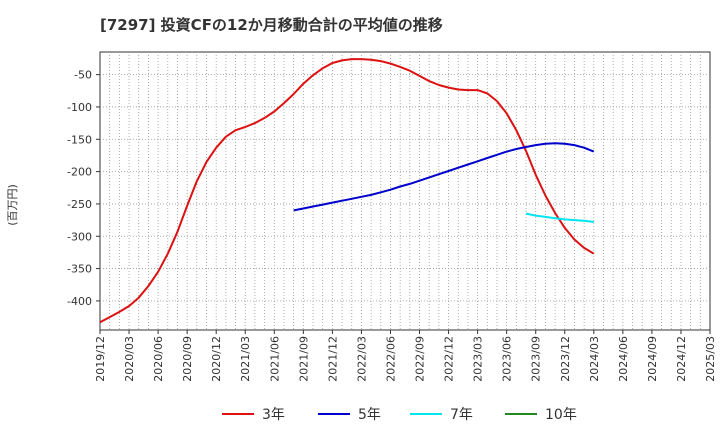  What do you see at coordinates (623, 359) in the screenshot?
I see `x-tick-label: 2024/06` at bounding box center [623, 359].